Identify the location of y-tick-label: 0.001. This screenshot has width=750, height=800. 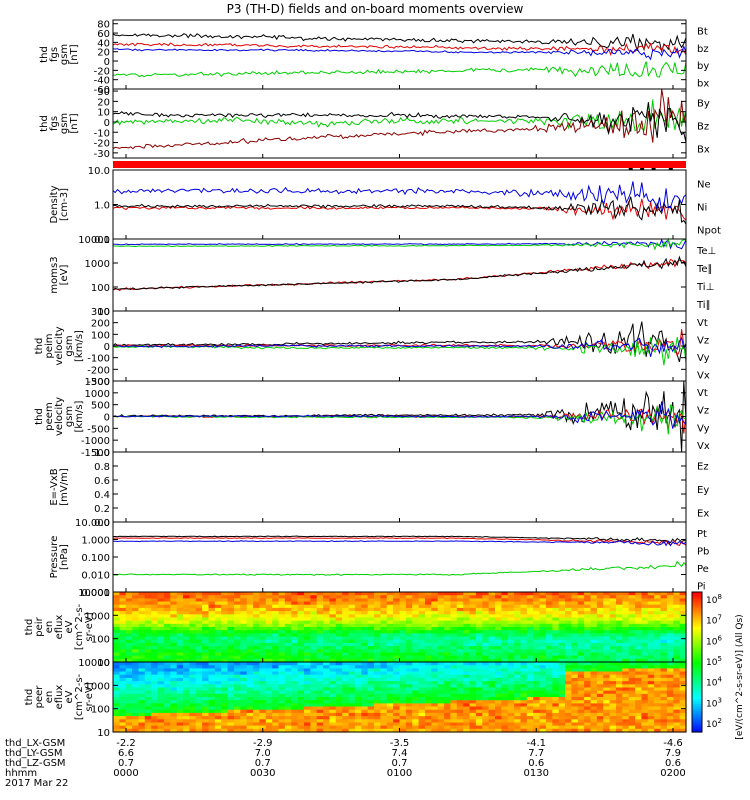
(95, 593).